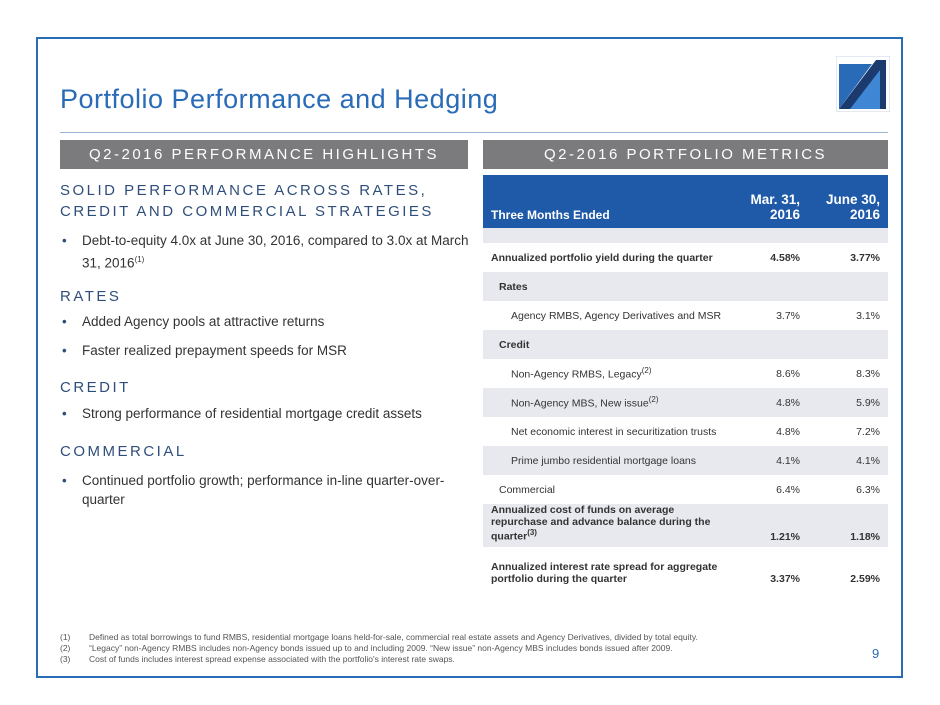 Image resolution: width=940 pixels, height=705 pixels. What do you see at coordinates (95, 387) in the screenshot?
I see `section-title: CREDIT` at bounding box center [95, 387].